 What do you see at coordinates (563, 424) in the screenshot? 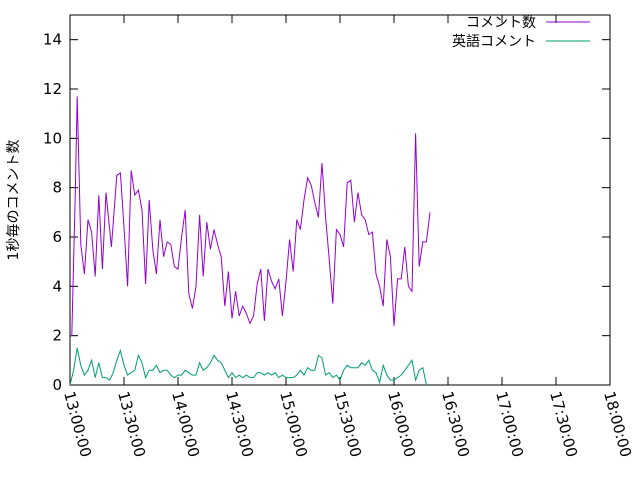
I see `x-tick-label: 17:30:00` at bounding box center [563, 424].